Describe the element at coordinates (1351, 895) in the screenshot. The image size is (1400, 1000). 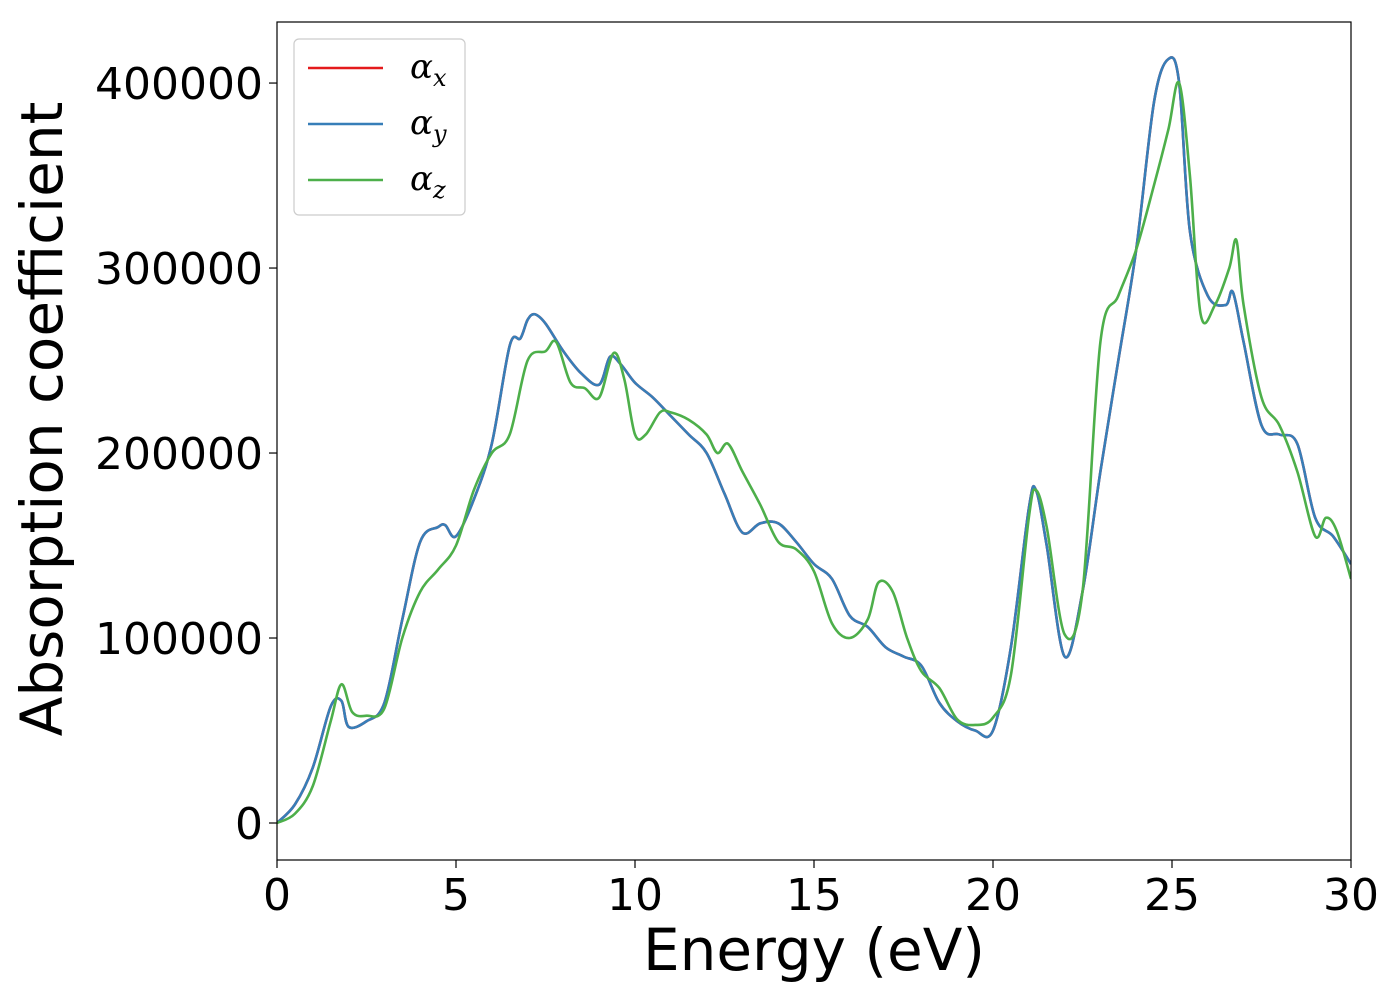
I see `x-tick-label: 30` at that location.